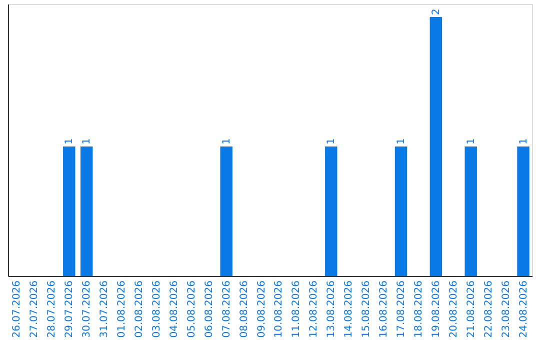 Image resolution: width=540 pixels, height=340 pixels. What do you see at coordinates (506, 309) in the screenshot?
I see `x-tick-label: 23.08.2026` at bounding box center [506, 309].